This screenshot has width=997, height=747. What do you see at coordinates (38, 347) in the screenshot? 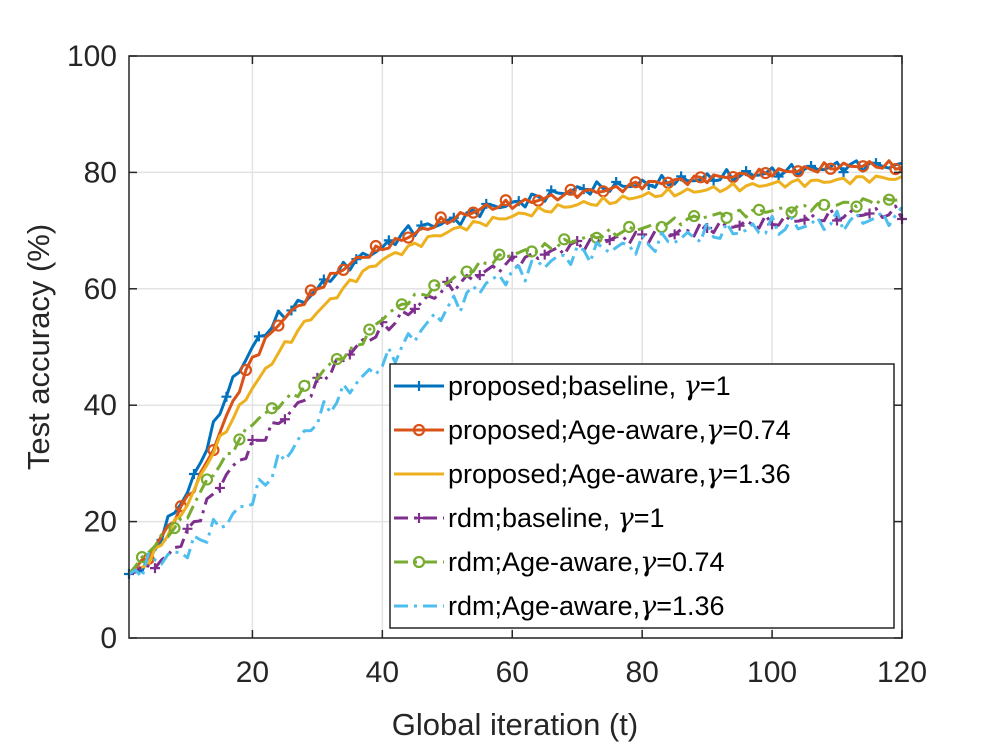
I see `y-axis-label: Test accuracy (%)` at bounding box center [38, 347].